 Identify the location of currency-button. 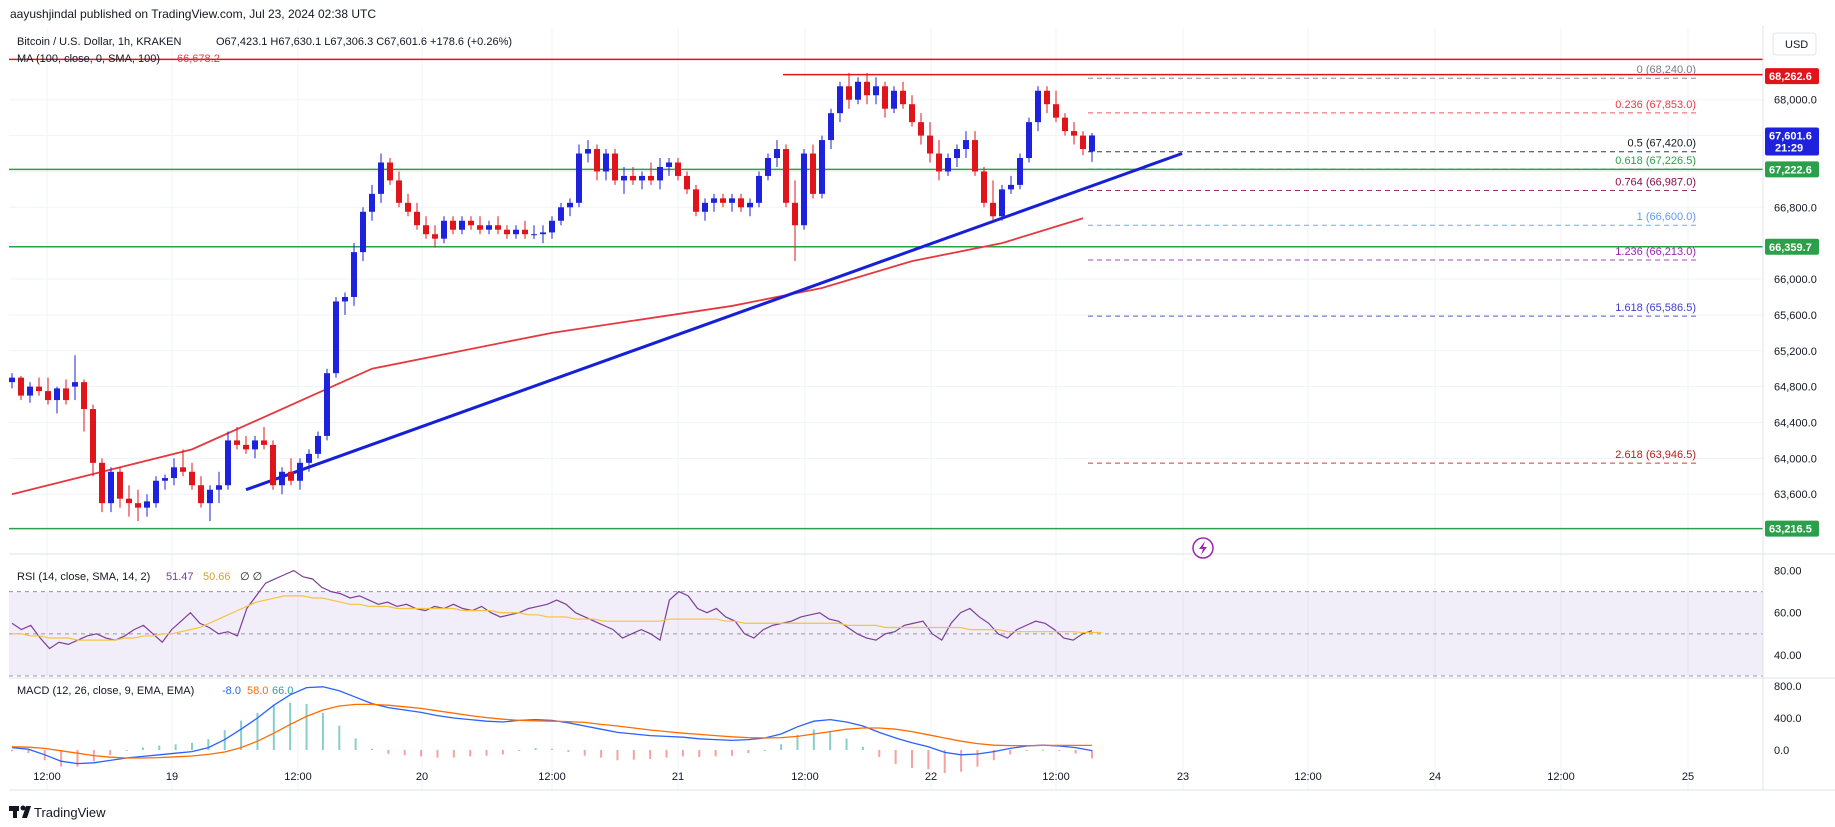
(1794, 44).